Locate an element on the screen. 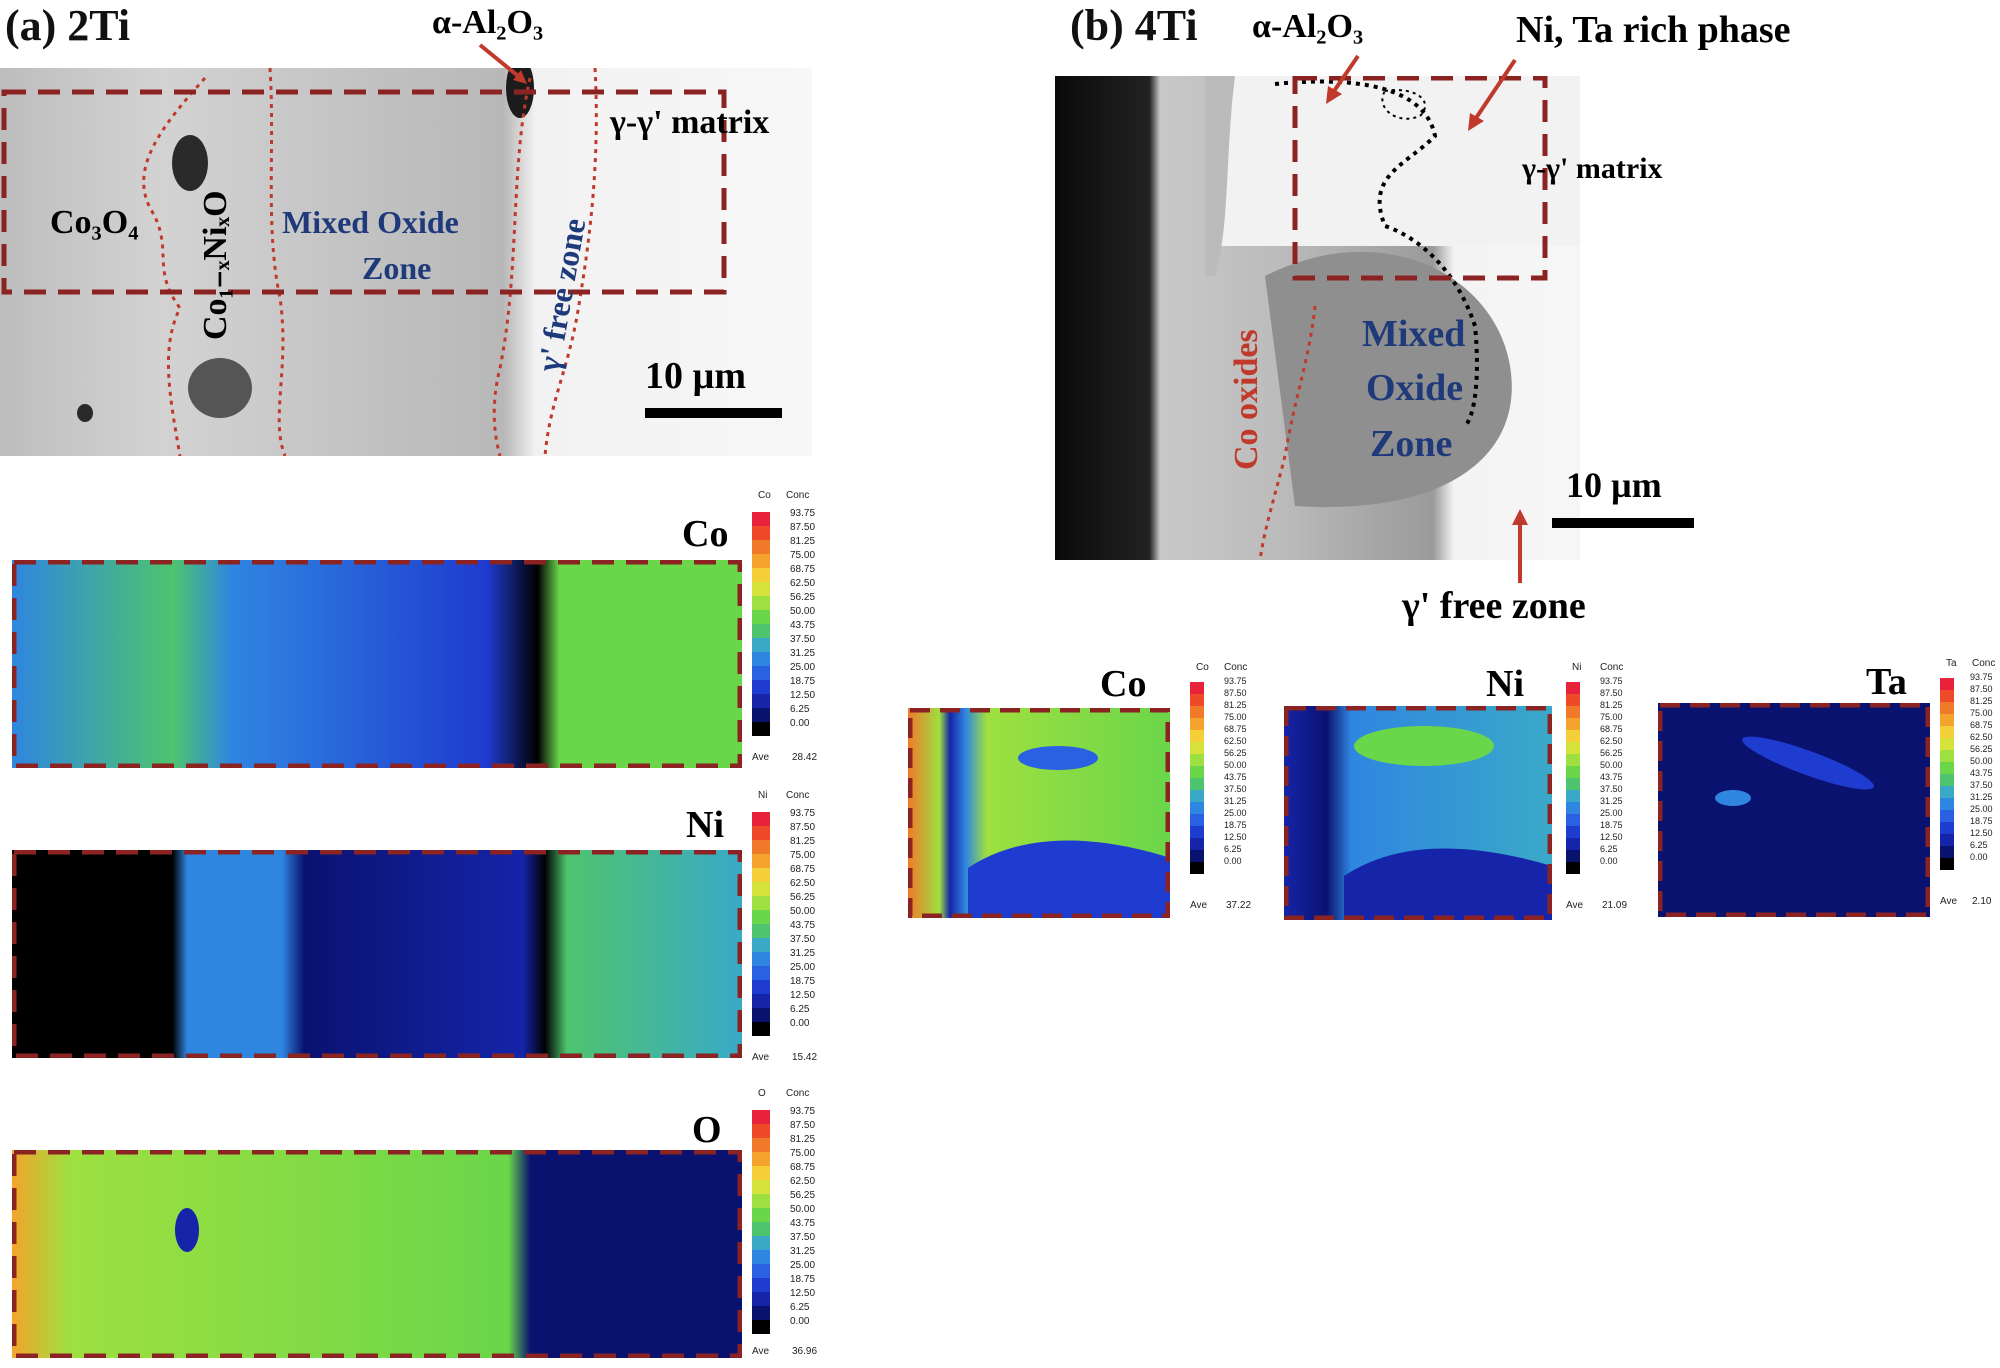 The height and width of the screenshot is (1368, 2000). coni-oxide-label: Co₁₋ₓNiₓO is located at coordinates (215, 265).